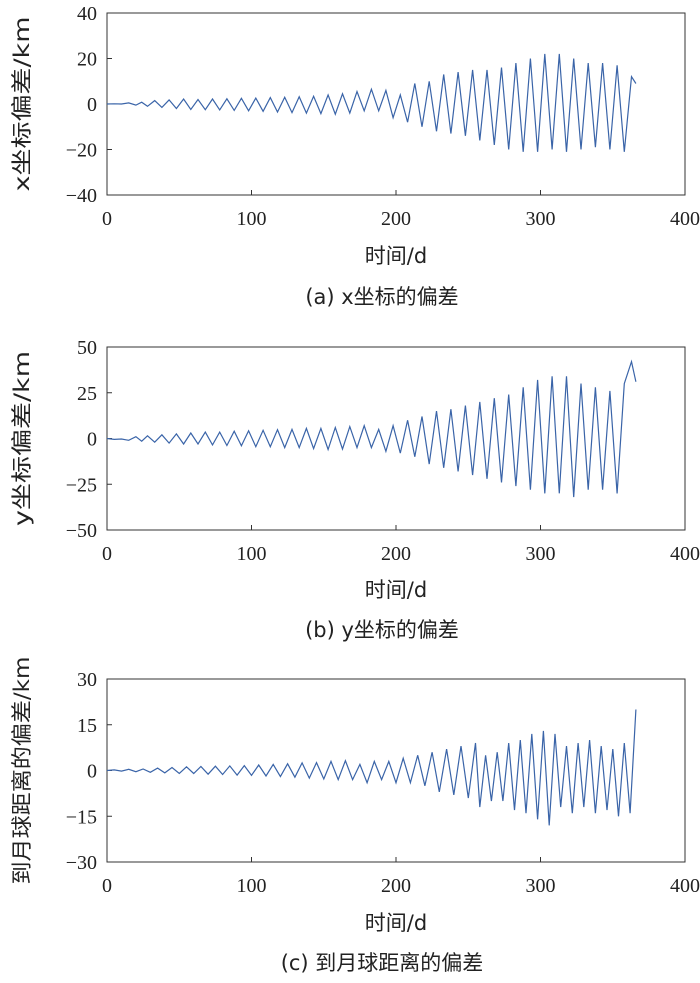 The height and width of the screenshot is (983, 700). What do you see at coordinates (685, 554) in the screenshot?
I see `chart-2-x-tick-label-4: 400` at bounding box center [685, 554].